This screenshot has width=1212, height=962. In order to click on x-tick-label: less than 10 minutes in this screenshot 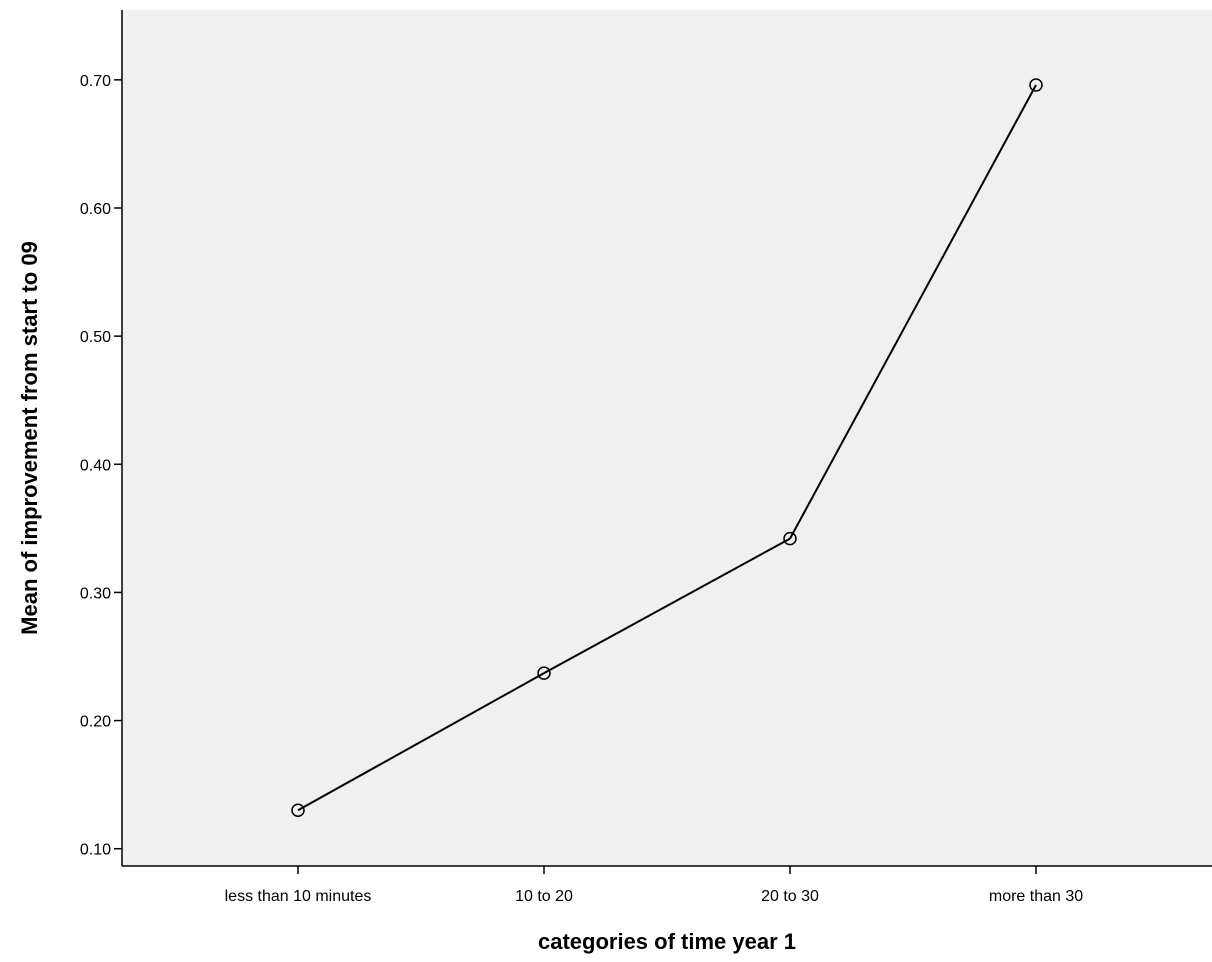, I will do `click(298, 896)`.